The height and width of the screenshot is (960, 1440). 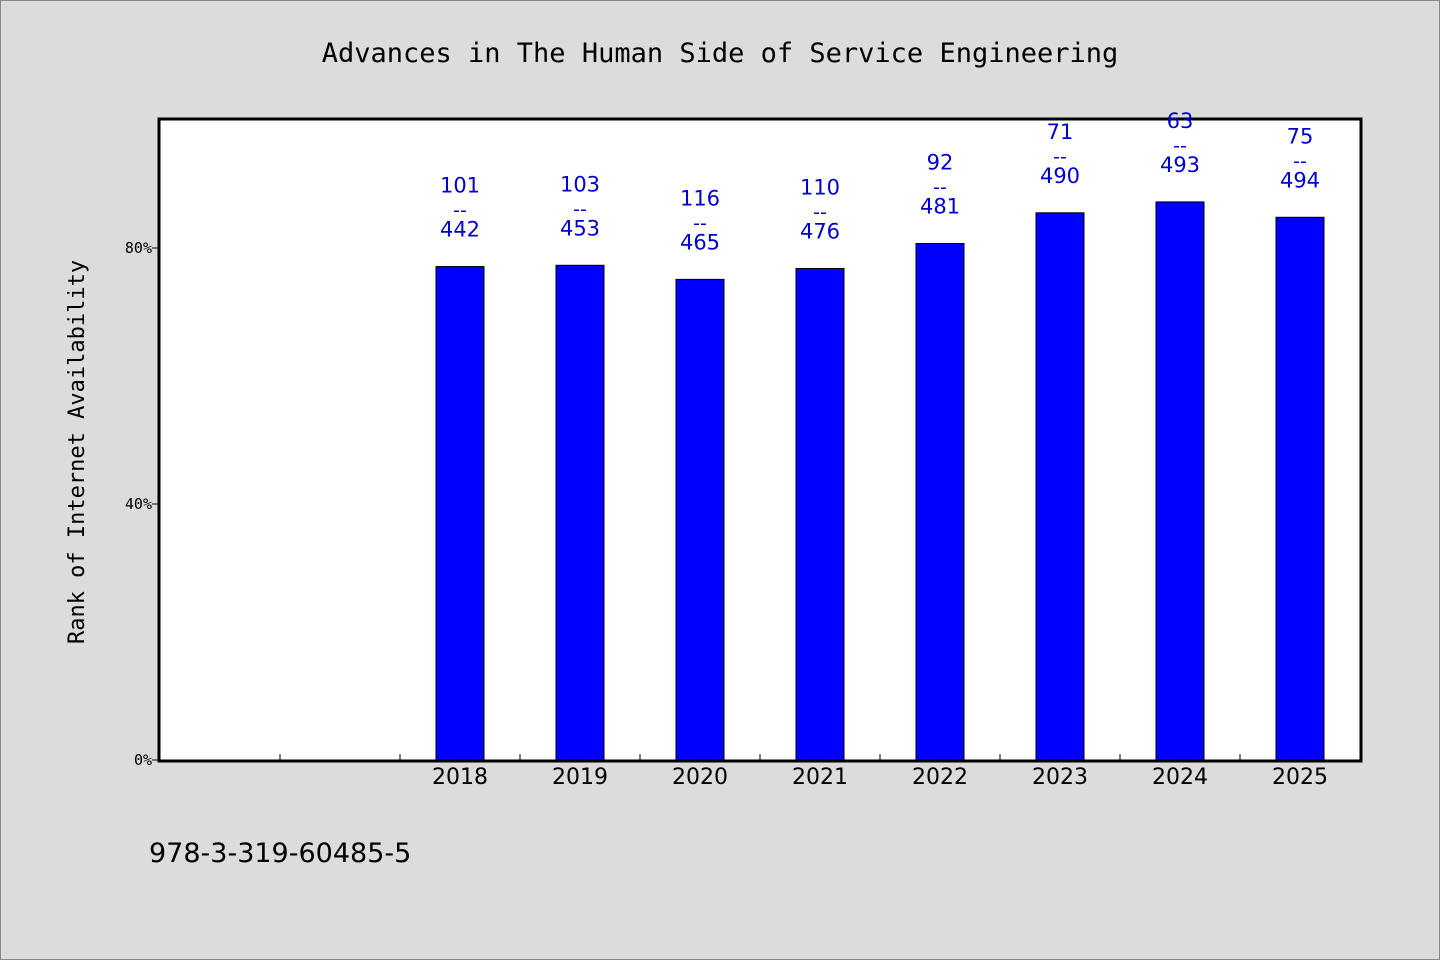 I want to click on y-axis: 0% 40% 80%, so click(x=142, y=504).